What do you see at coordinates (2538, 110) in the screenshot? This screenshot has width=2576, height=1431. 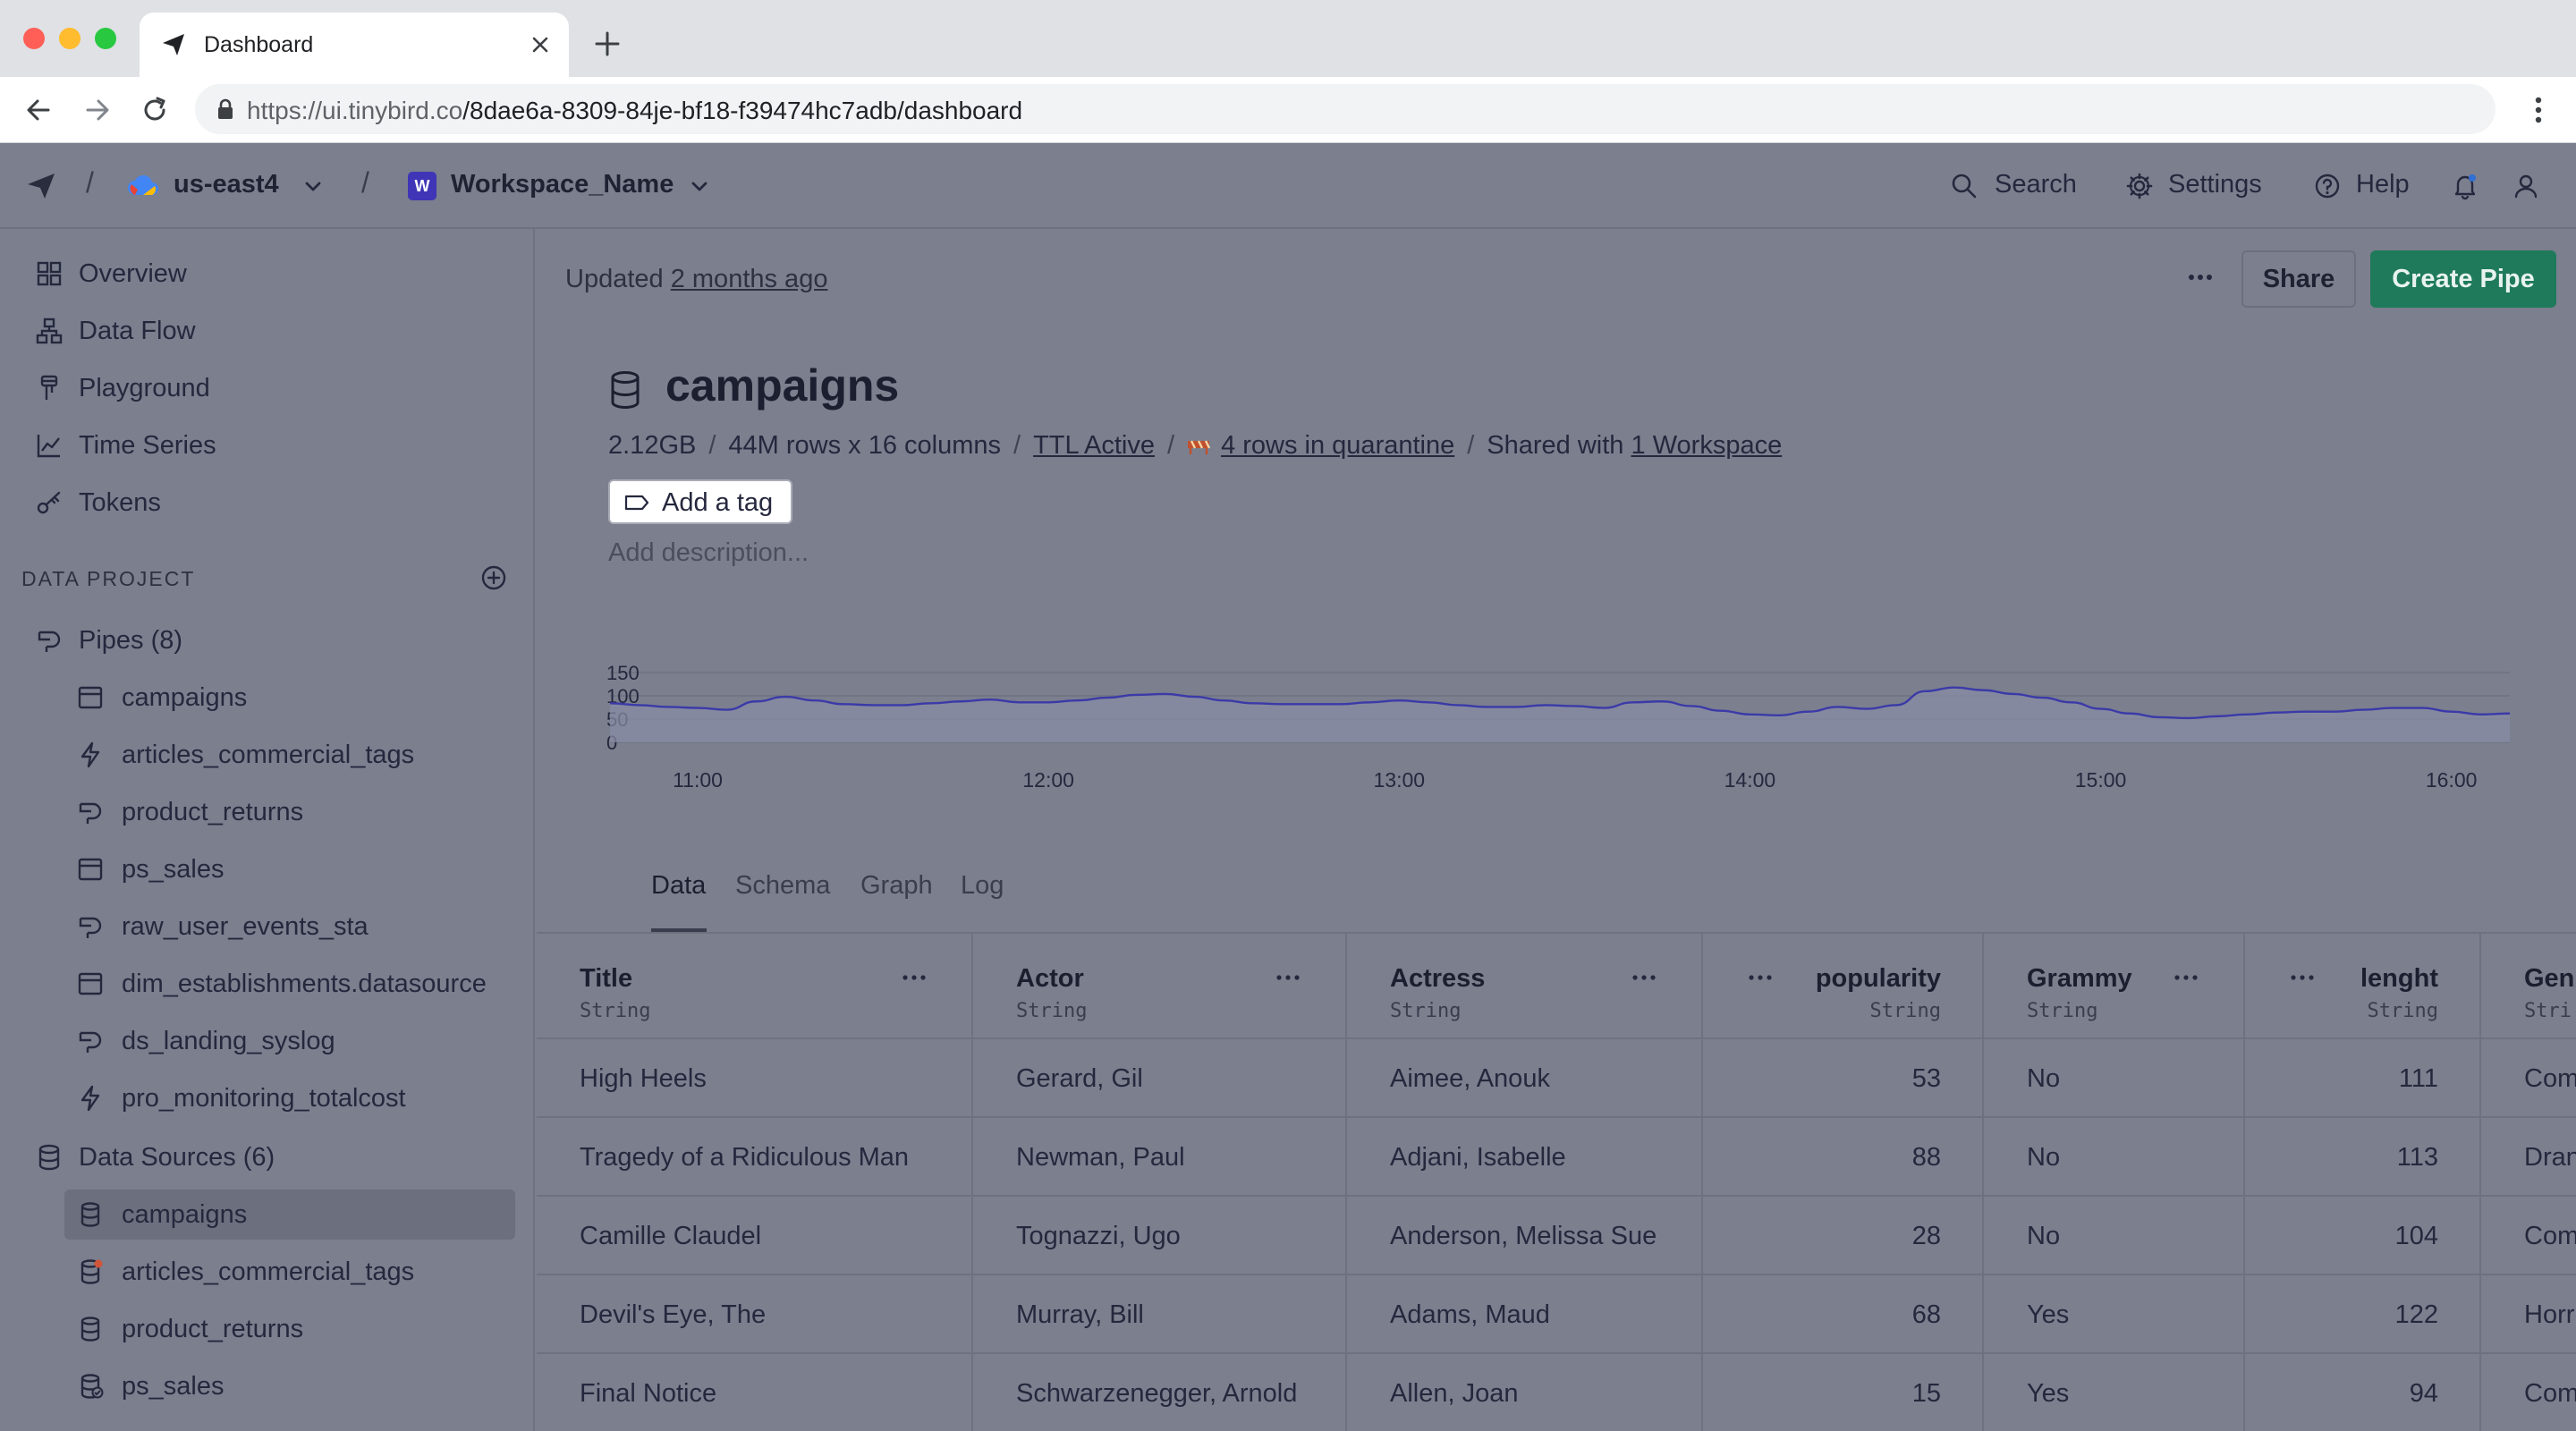 I see `browser-menu-icon` at bounding box center [2538, 110].